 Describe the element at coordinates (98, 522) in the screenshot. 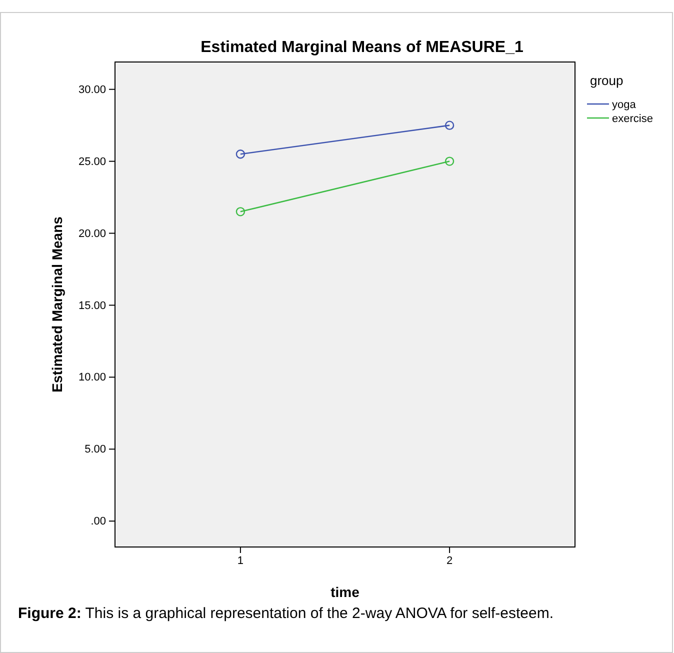

I see `y-tick-label: .00` at that location.